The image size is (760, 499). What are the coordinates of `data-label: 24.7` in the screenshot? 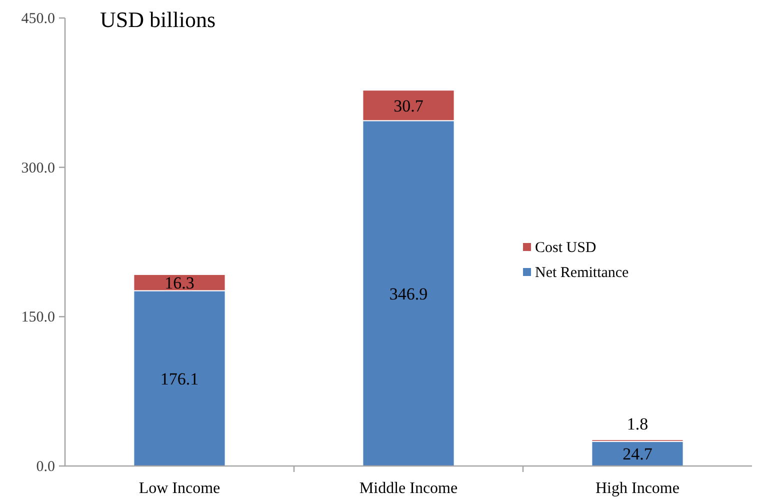 It's located at (637, 454).